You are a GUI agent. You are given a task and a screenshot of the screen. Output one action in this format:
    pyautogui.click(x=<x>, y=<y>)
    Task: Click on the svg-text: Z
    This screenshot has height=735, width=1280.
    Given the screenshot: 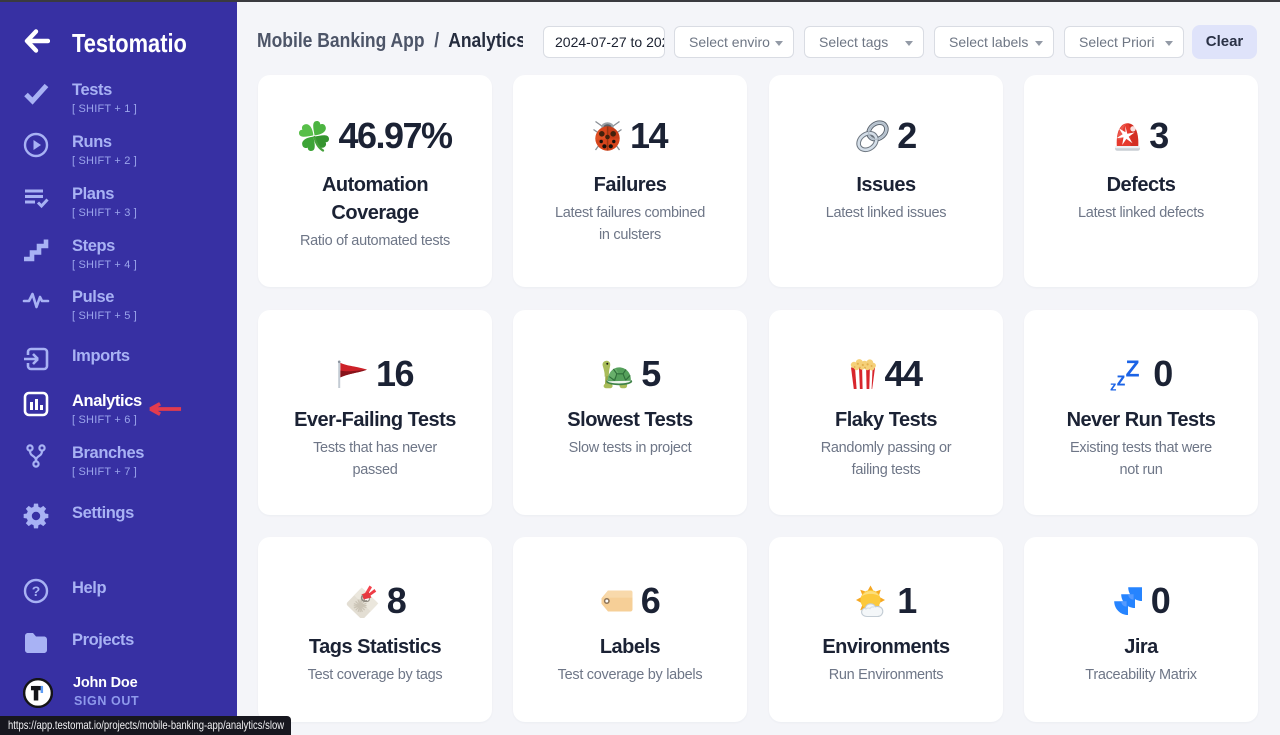 What is the action you would take?
    pyautogui.click(x=1133, y=370)
    